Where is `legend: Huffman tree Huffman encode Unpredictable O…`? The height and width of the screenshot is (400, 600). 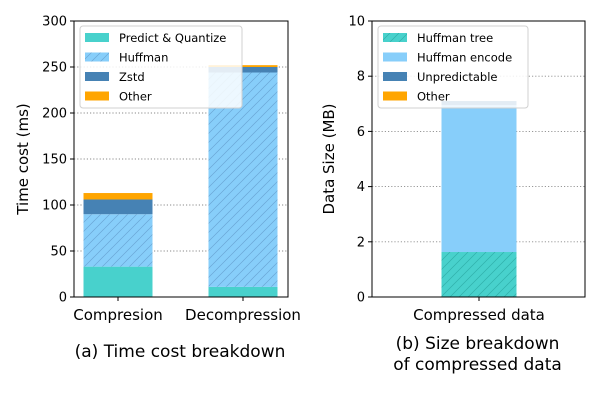 legend: Huffman tree Huffman encode Unpredictable O… is located at coordinates (453, 67).